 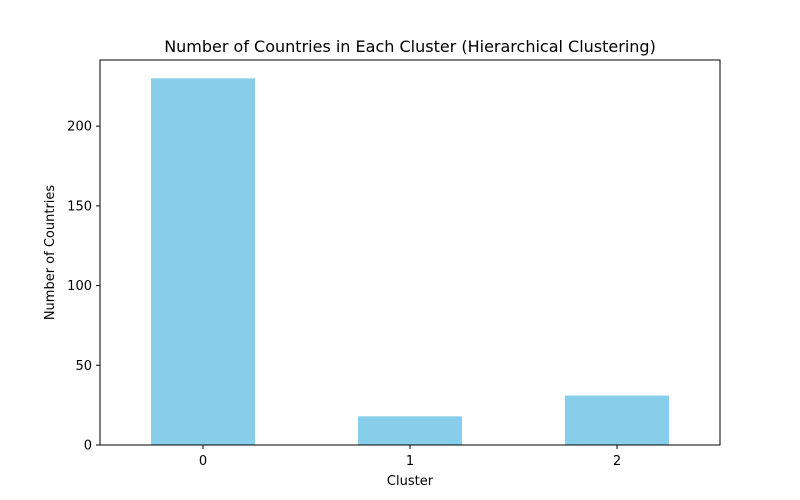 What do you see at coordinates (410, 461) in the screenshot?
I see `x-tick-label: 1` at bounding box center [410, 461].